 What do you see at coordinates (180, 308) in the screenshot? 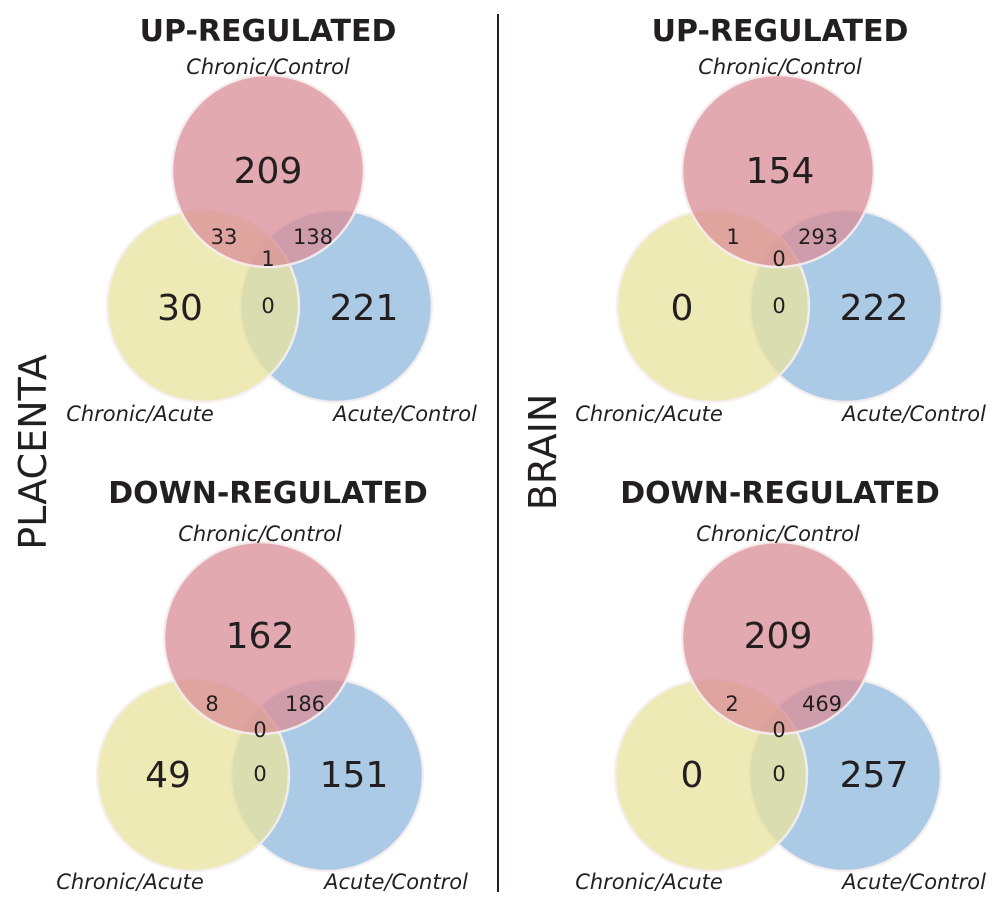
I see `count-only-chronic-acute: 30` at bounding box center [180, 308].